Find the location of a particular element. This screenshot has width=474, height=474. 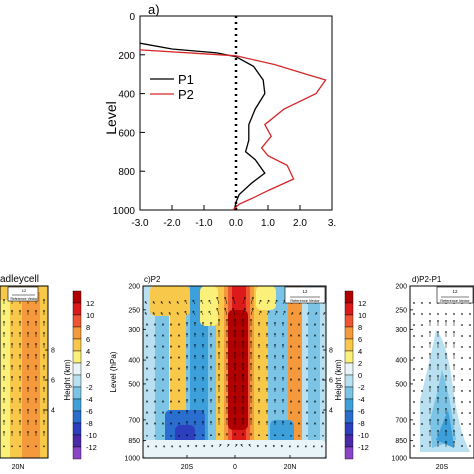

ref-label: Reference Vector is located at coordinates (455, 301).